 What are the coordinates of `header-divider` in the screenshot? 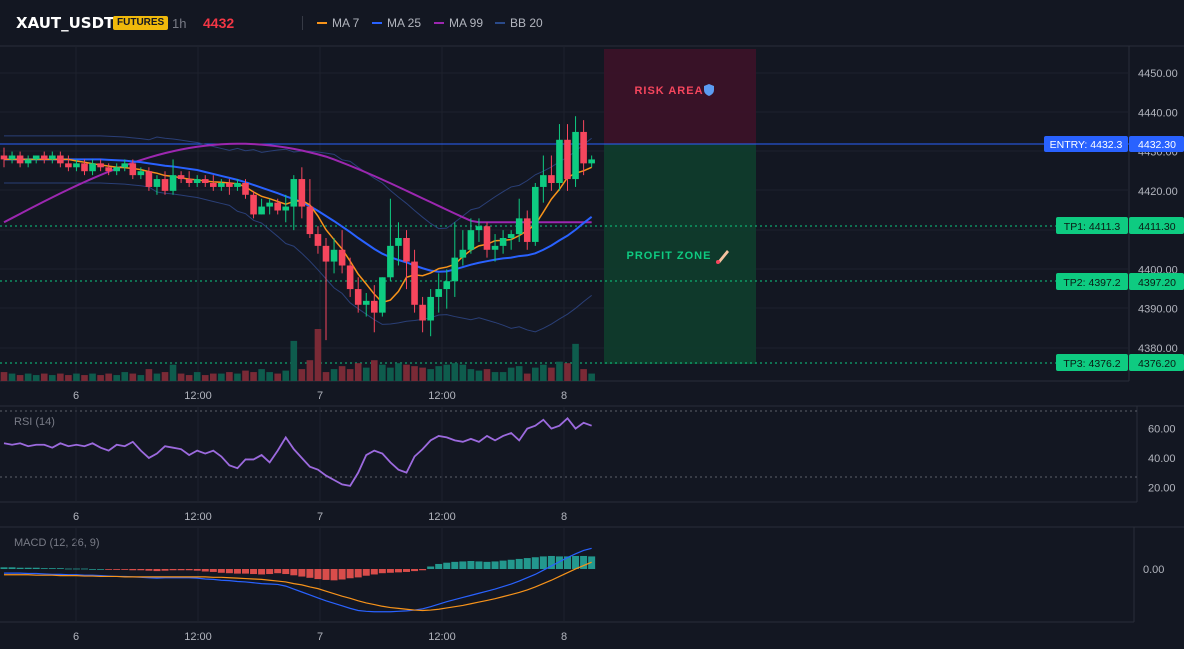 It's located at (302, 23).